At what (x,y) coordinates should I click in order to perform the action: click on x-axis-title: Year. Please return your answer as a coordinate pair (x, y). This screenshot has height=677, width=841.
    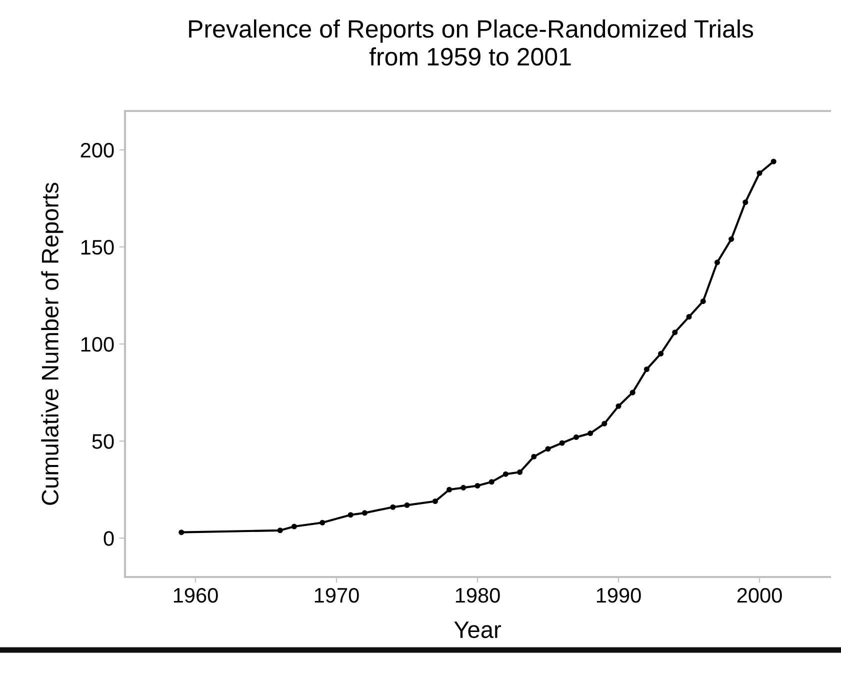
    Looking at the image, I should click on (477, 630).